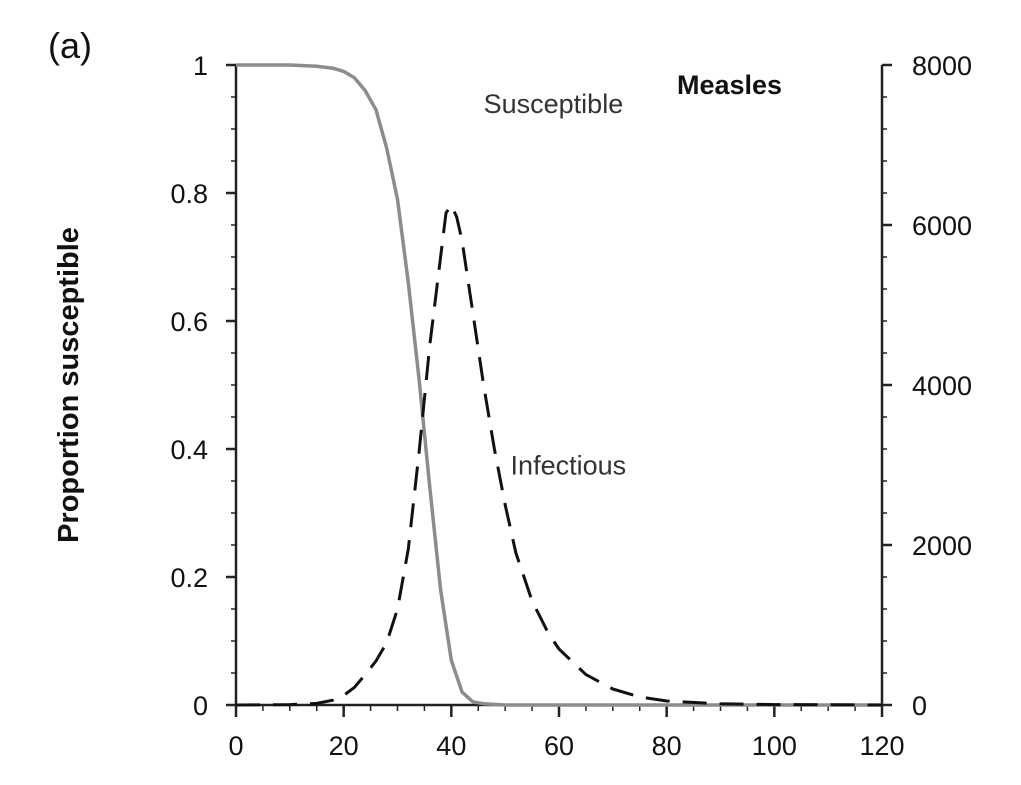 The height and width of the screenshot is (785, 1021). I want to click on chart-title: Measles, so click(729, 85).